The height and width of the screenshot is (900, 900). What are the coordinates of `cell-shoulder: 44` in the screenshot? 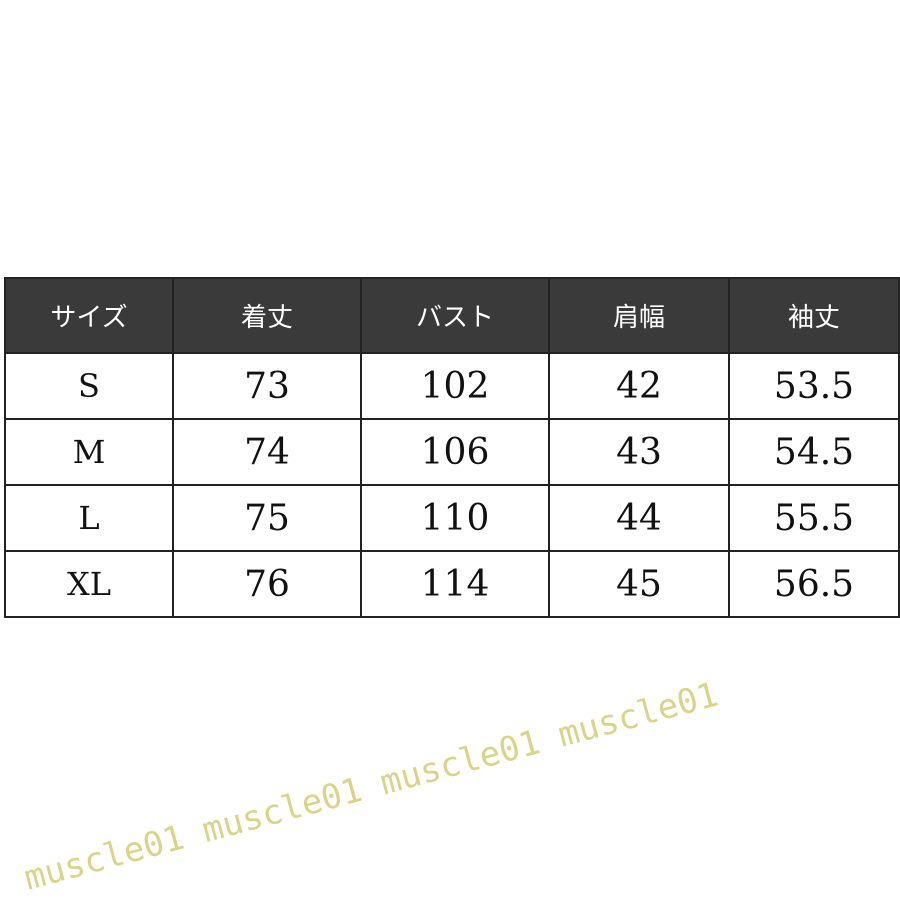 It's located at (639, 518).